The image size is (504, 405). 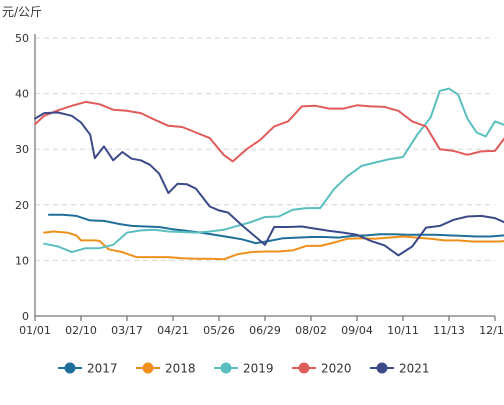 What do you see at coordinates (22, 149) in the screenshot?
I see `y-tick-label: 30` at bounding box center [22, 149].